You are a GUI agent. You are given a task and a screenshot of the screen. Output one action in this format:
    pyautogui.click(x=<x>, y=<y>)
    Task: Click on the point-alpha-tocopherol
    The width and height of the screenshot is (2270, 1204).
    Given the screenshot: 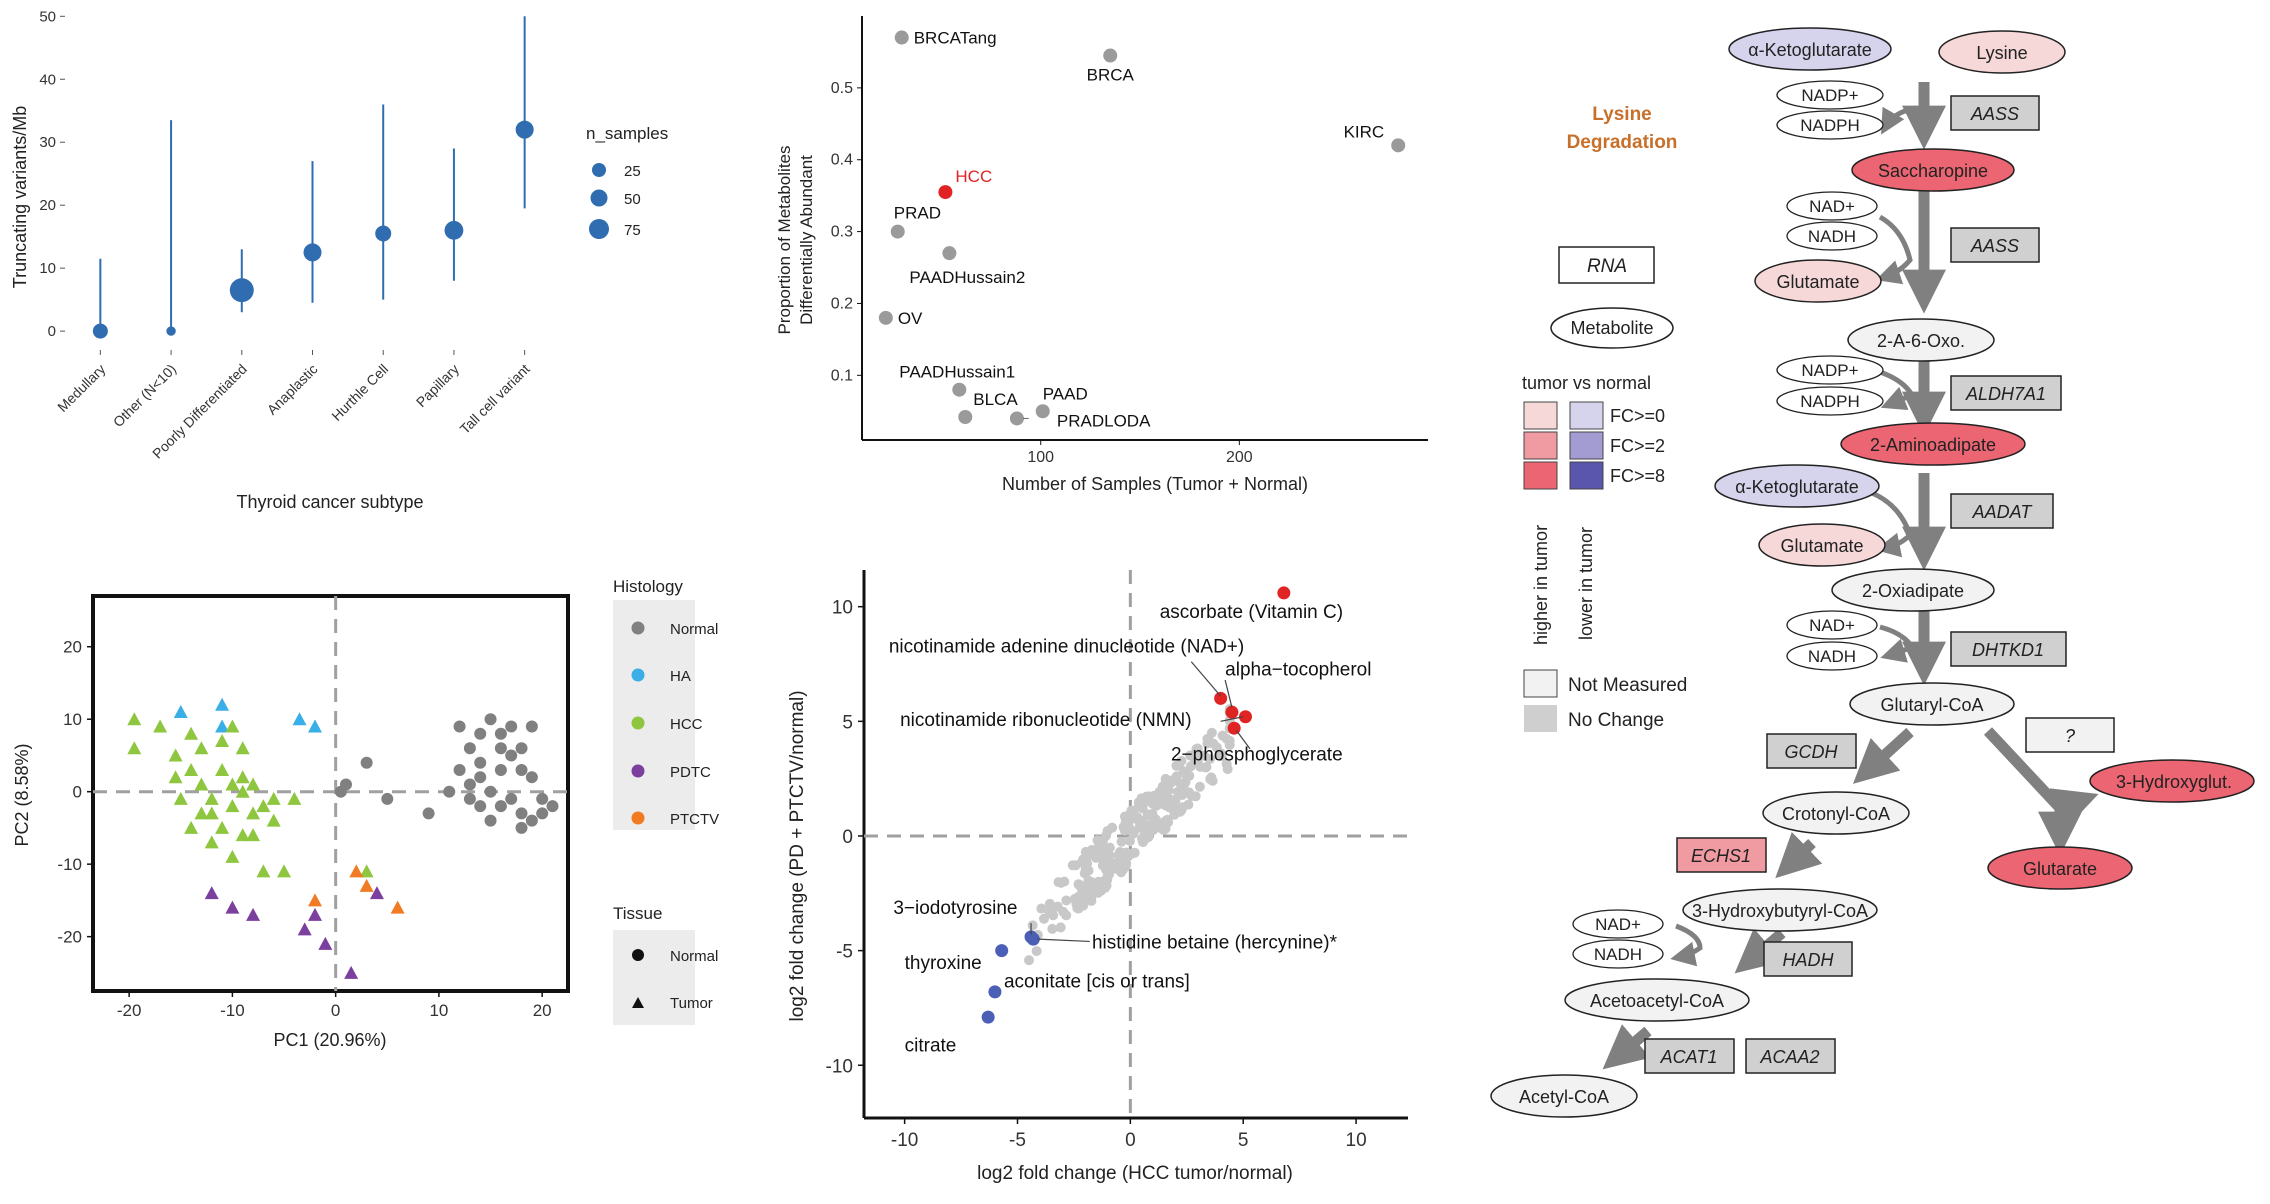 What is the action you would take?
    pyautogui.click(x=1232, y=712)
    